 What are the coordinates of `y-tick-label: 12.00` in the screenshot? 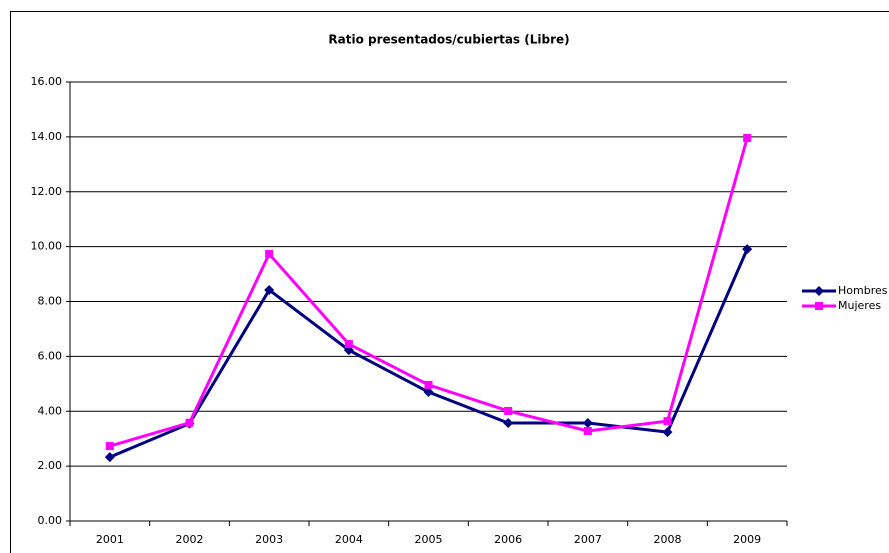 It's located at (47, 191).